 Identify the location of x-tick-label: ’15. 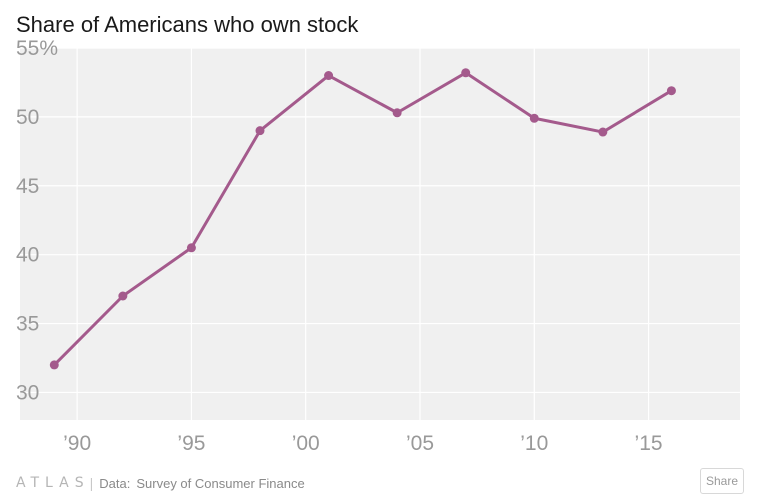
(649, 443).